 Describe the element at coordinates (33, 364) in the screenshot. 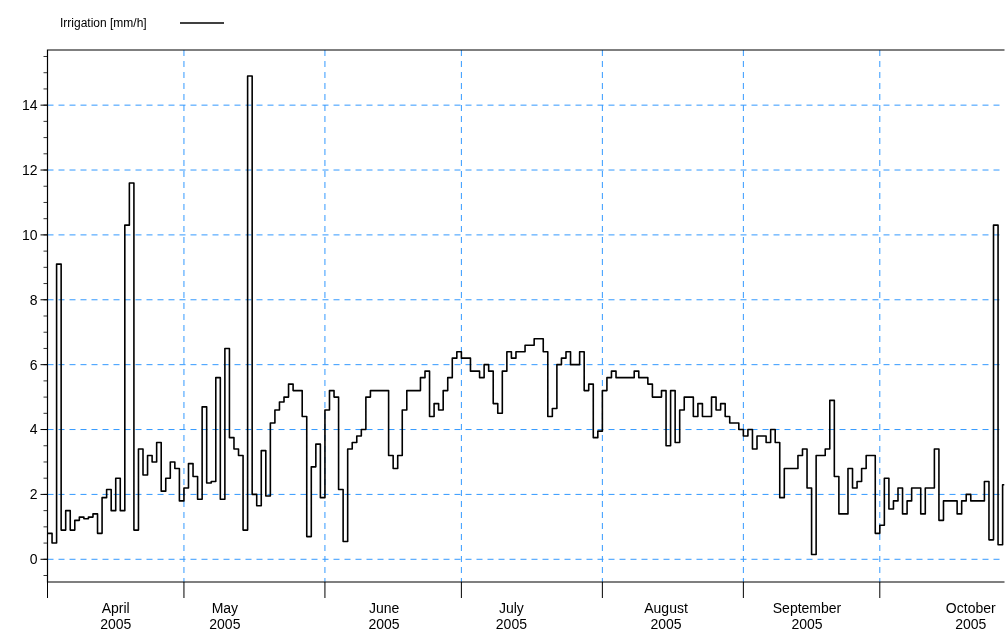

I see `y-tick-label: 6` at that location.